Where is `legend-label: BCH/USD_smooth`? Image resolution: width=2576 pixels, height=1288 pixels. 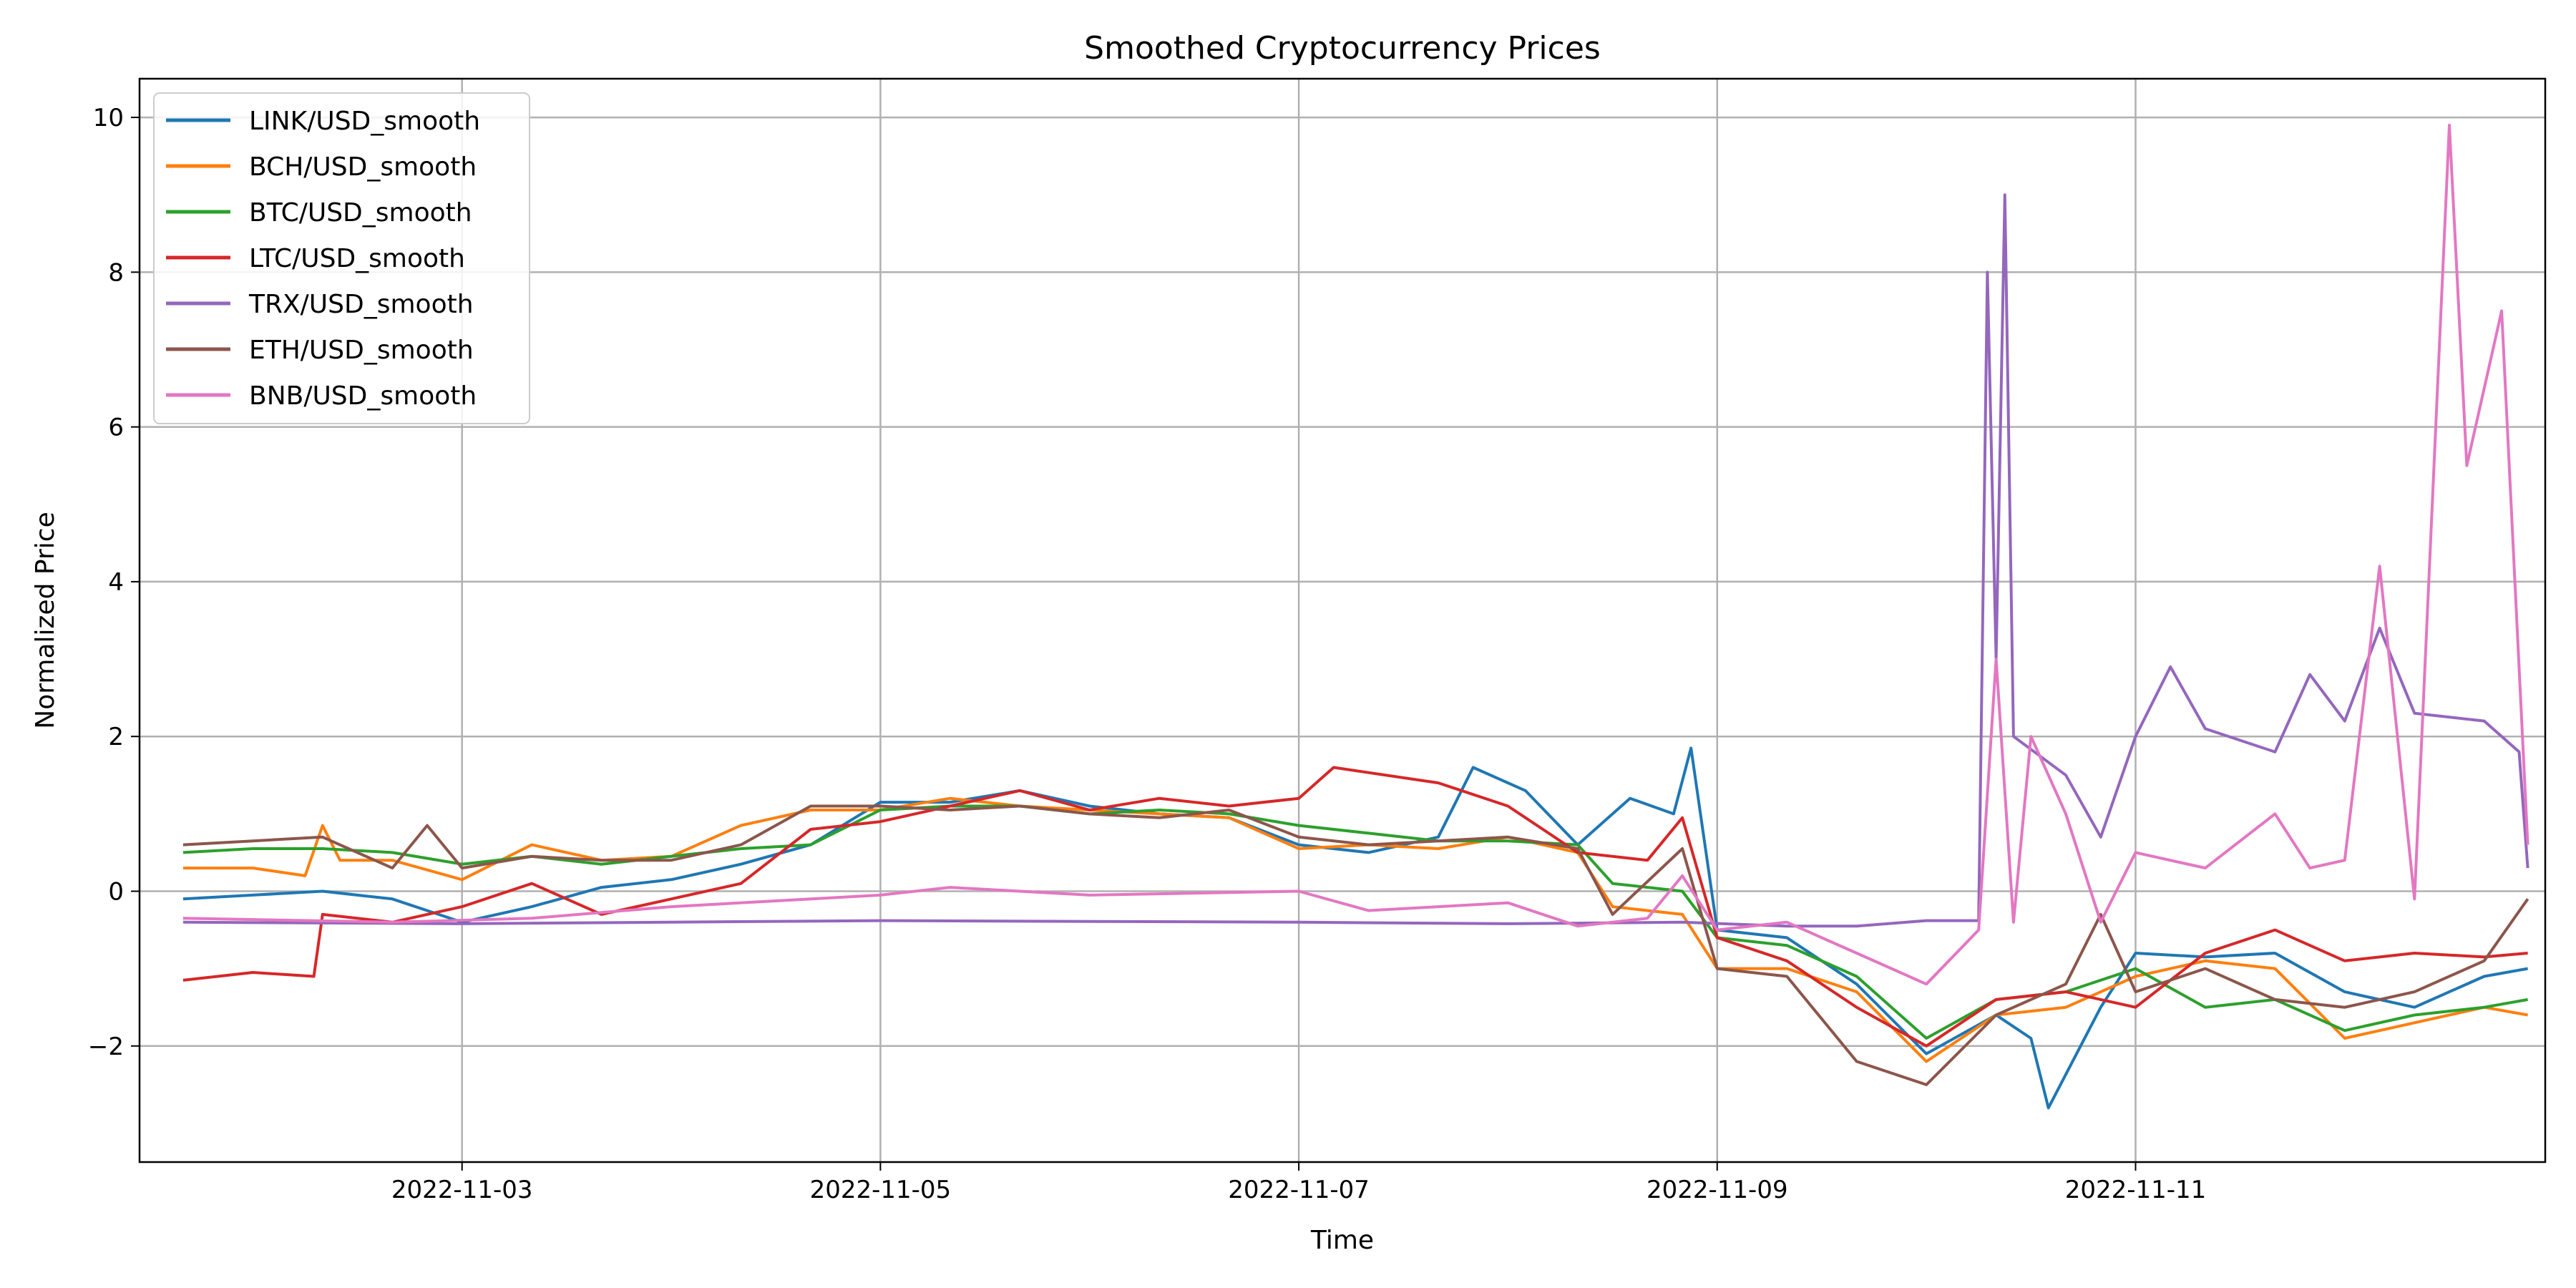 legend-label: BCH/USD_smooth is located at coordinates (363, 167).